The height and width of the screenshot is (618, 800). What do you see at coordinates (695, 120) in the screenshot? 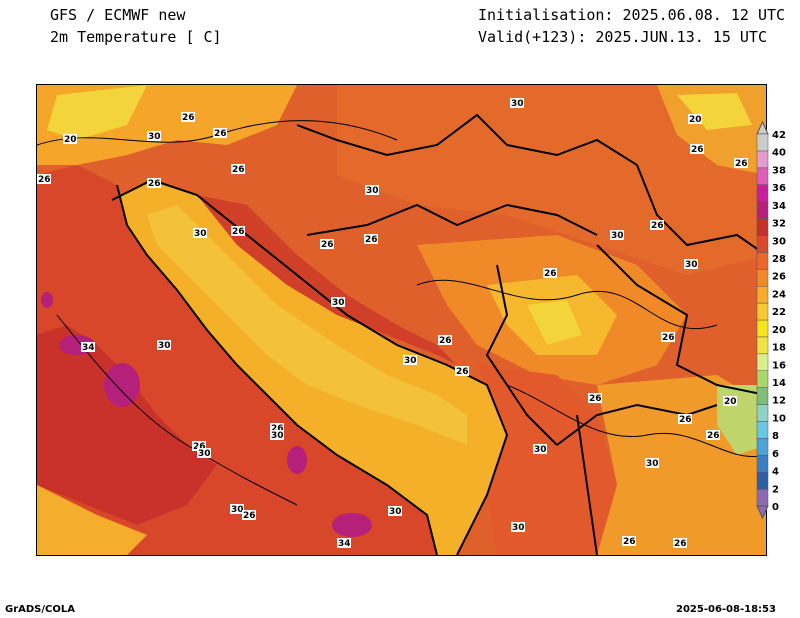
I see `contour-label-20-b: 20` at bounding box center [695, 120].